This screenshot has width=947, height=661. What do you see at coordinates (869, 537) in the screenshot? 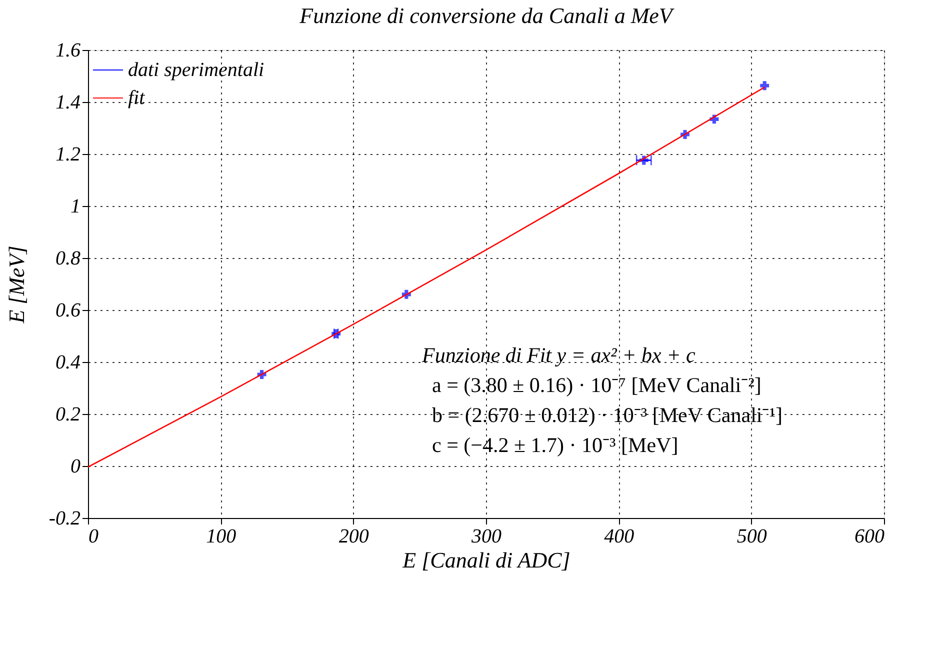
I see `x-tick-label: 600` at bounding box center [869, 537].